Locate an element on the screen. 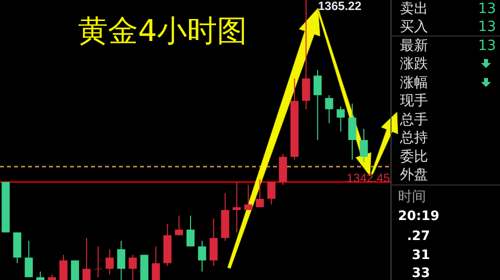  text: 黄金4小时图 is located at coordinates (163, 31).